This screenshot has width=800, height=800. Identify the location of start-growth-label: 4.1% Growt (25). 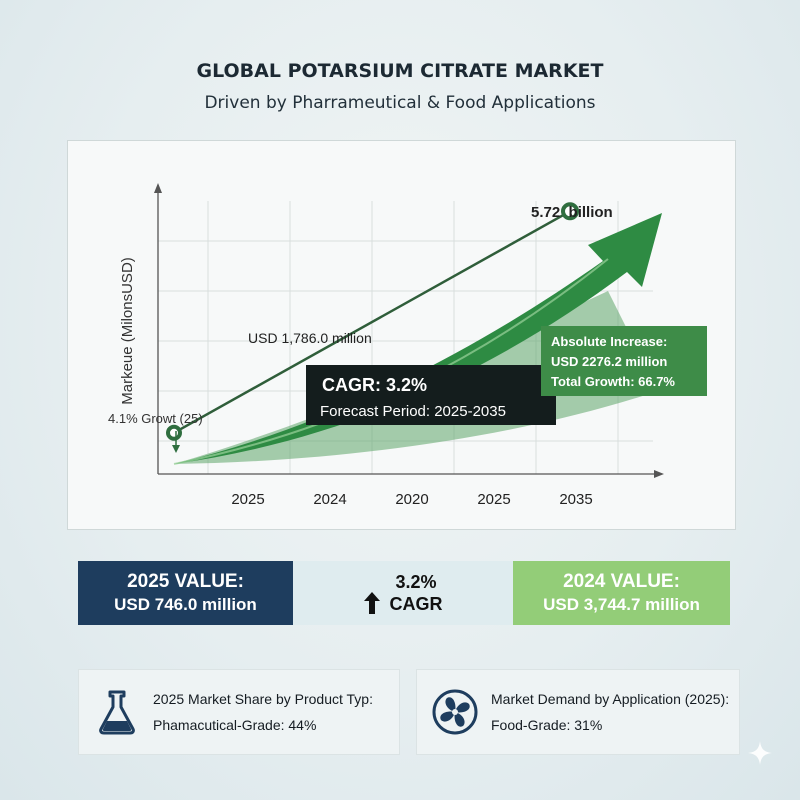
(155, 418).